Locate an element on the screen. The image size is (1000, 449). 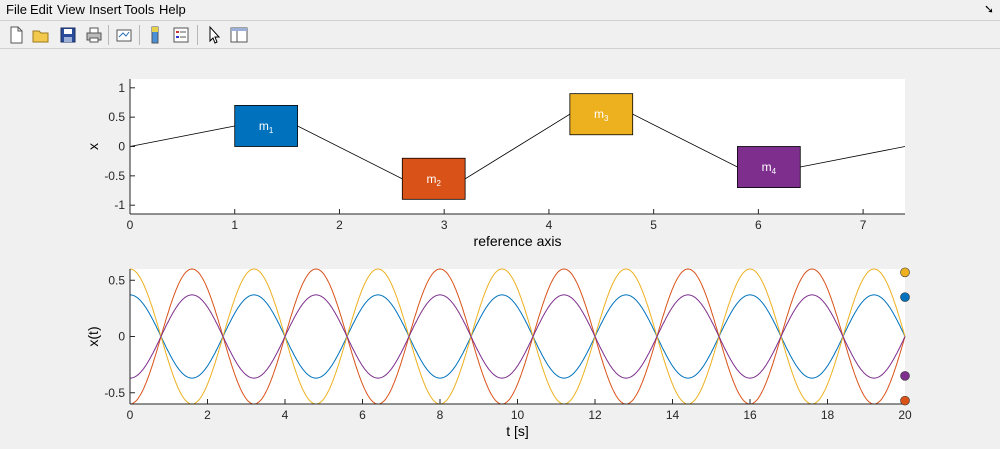
legend-icon is located at coordinates (181, 35).